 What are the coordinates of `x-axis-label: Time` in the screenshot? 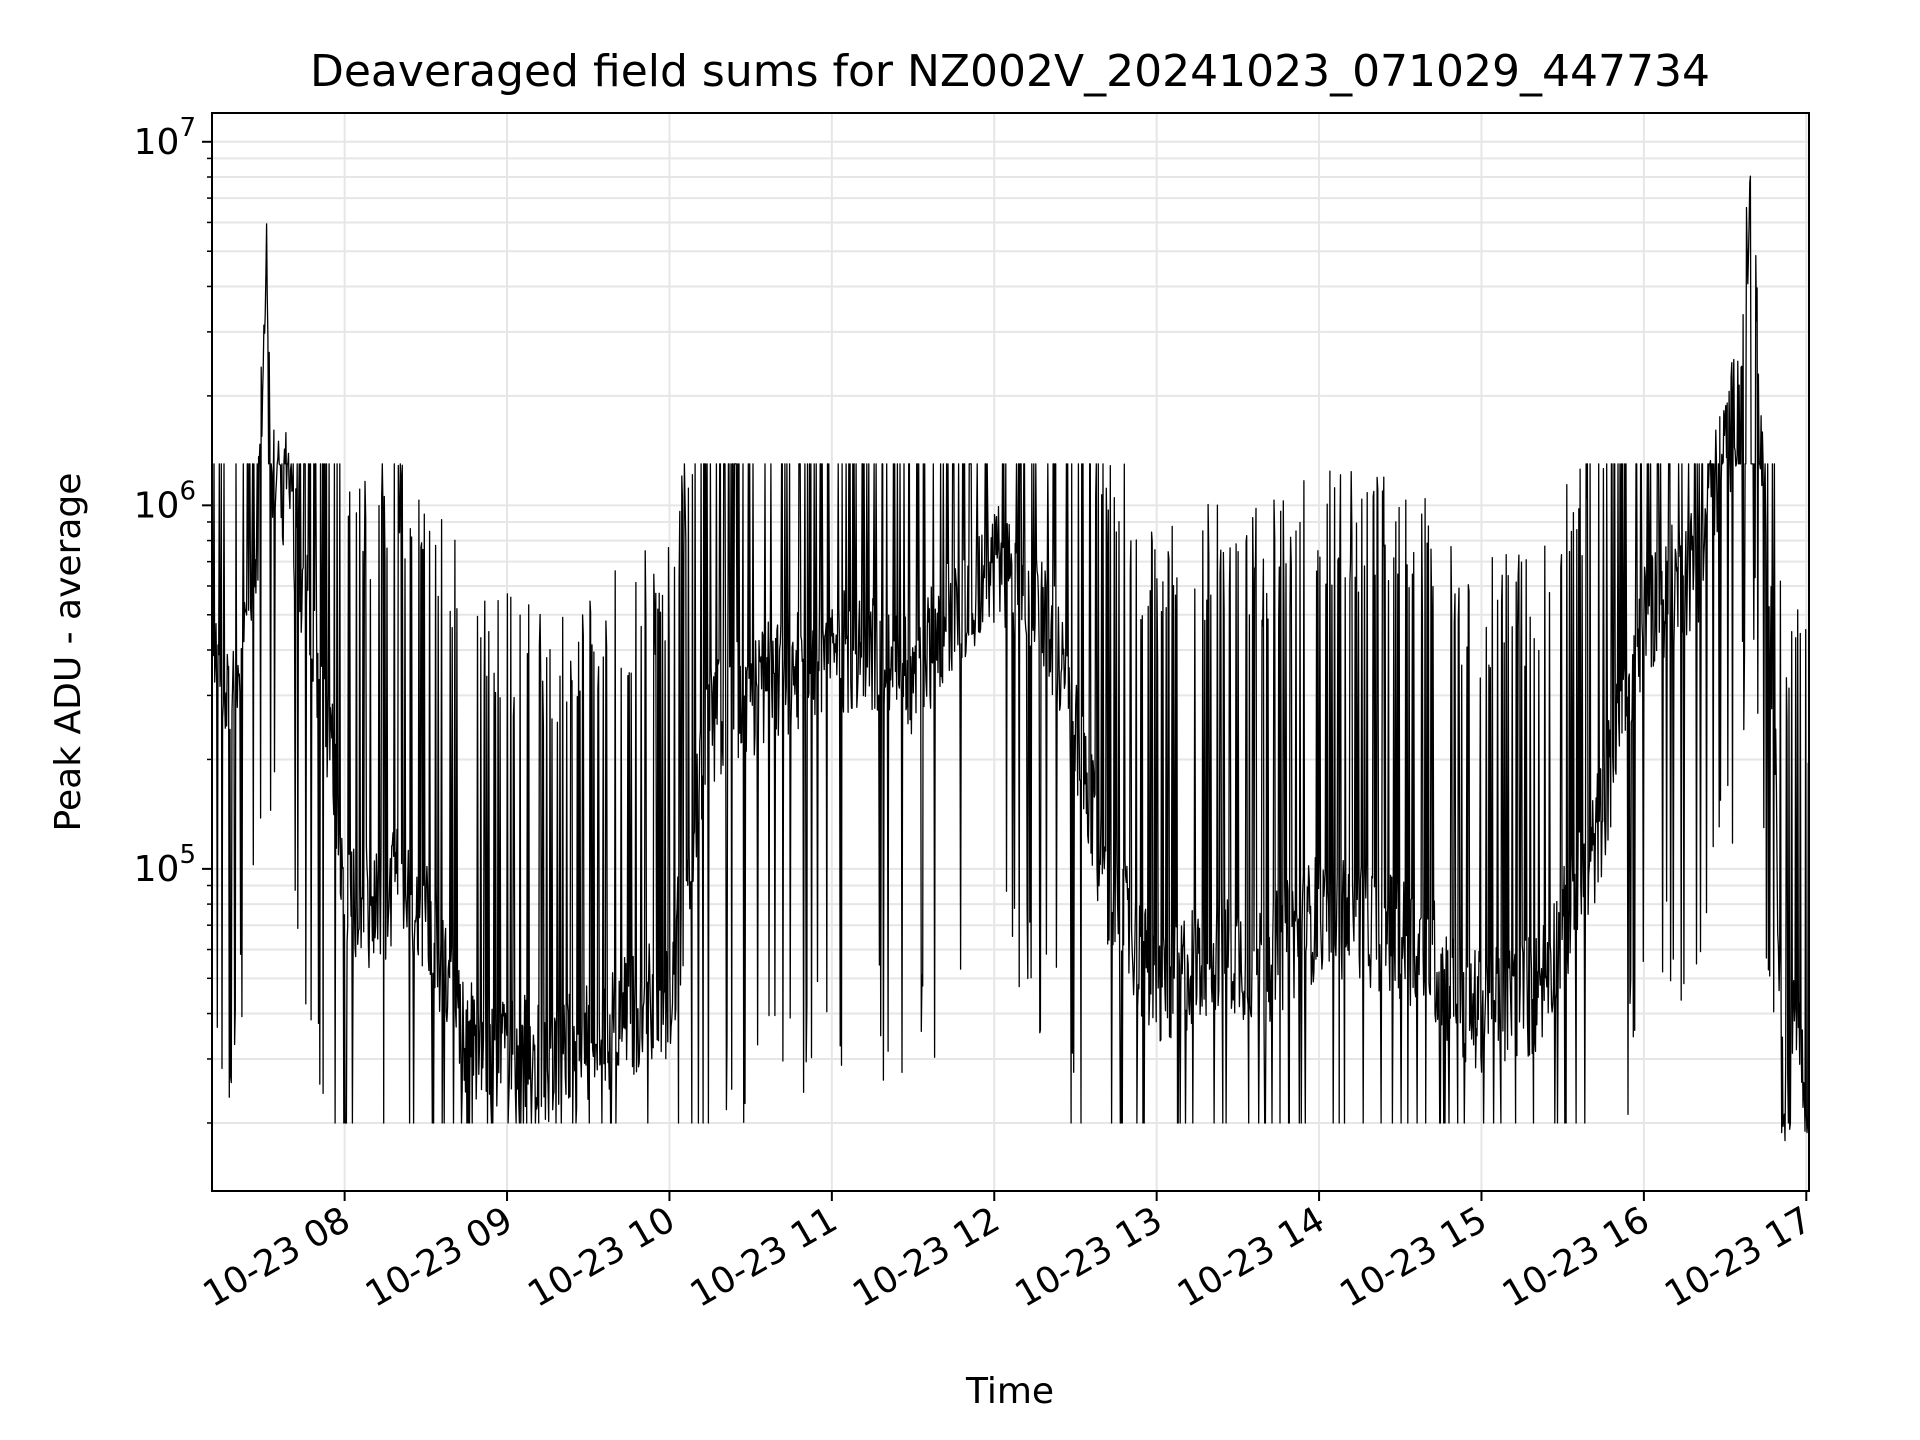 It's located at (1009, 1391).